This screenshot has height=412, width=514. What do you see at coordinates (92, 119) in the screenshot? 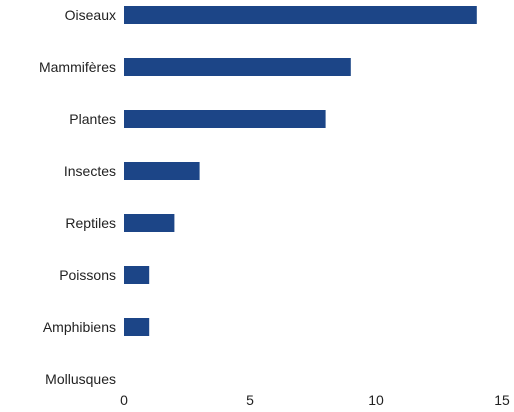
I see `category-label: Plantes` at bounding box center [92, 119].